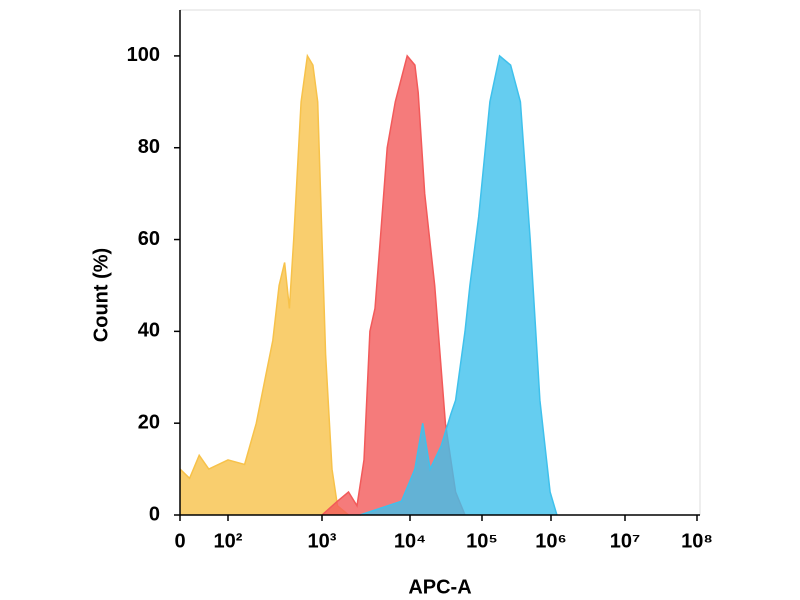  Describe the element at coordinates (228, 541) in the screenshot. I see `x-tick-label: 10²` at that location.